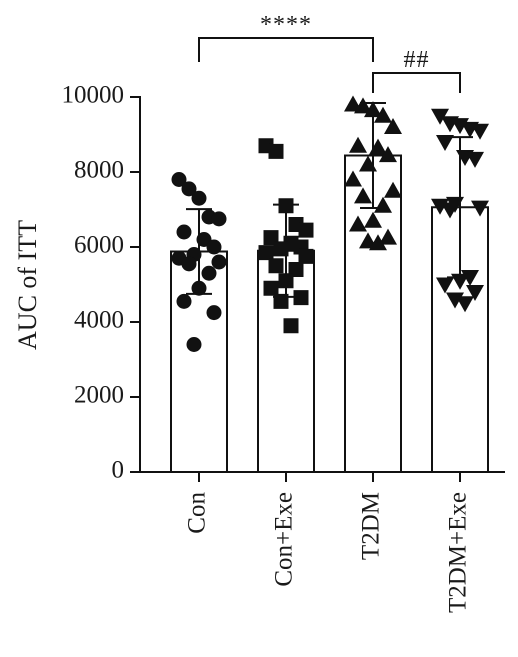  I want to click on category-label: T2DM+Exe, so click(458, 552).